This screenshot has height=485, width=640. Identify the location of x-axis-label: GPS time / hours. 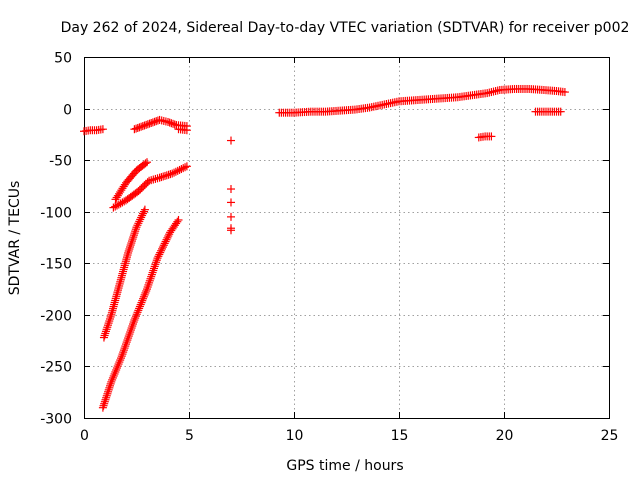
(344, 466).